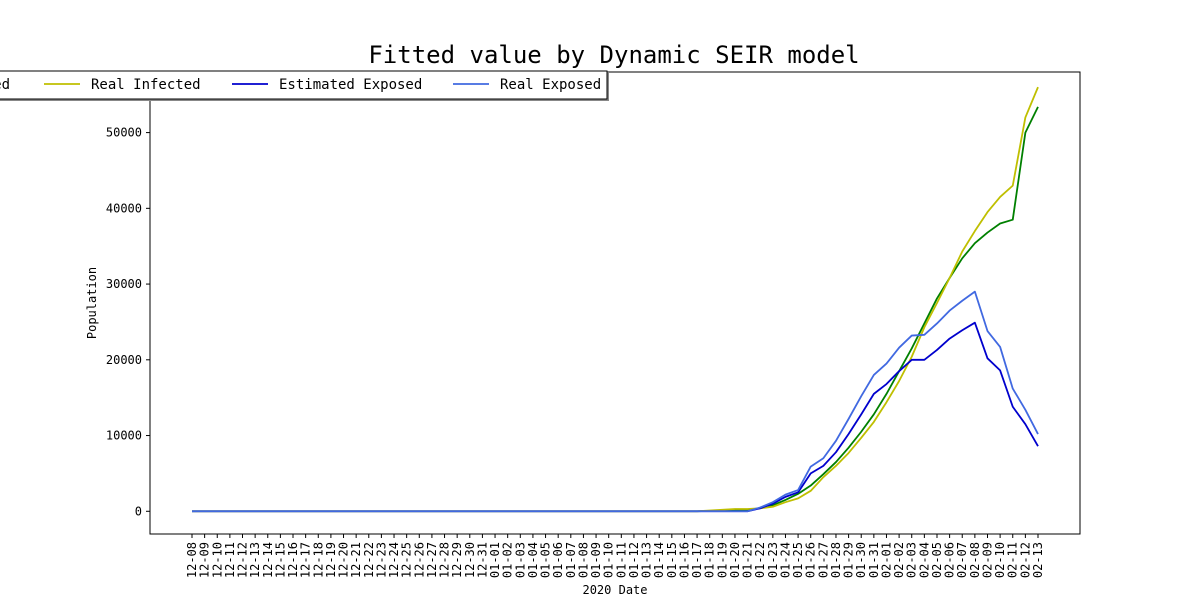 The height and width of the screenshot is (600, 1200). I want to click on x-tick-label: 02-03, so click(912, 560).